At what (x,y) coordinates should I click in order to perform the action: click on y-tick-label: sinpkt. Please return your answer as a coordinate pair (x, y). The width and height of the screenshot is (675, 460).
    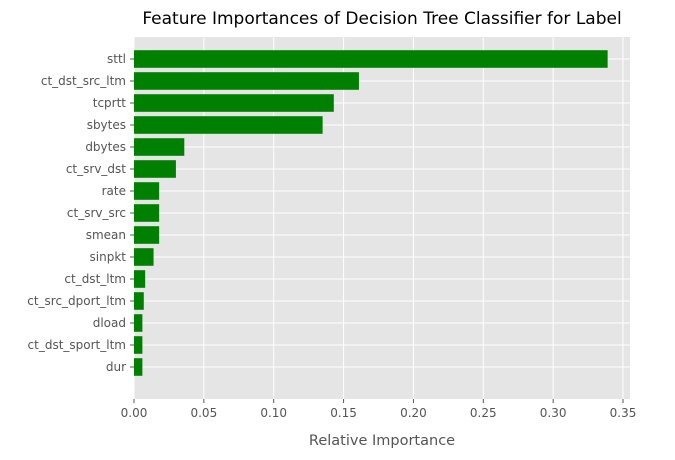
    Looking at the image, I should click on (108, 257).